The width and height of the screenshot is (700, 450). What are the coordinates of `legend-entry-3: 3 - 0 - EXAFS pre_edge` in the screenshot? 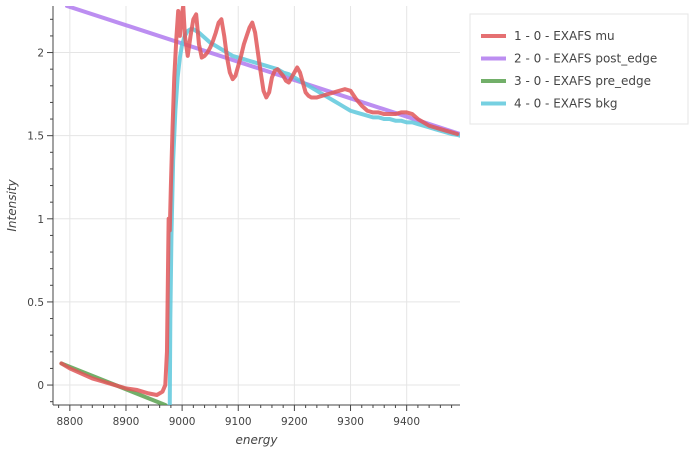 It's located at (582, 81).